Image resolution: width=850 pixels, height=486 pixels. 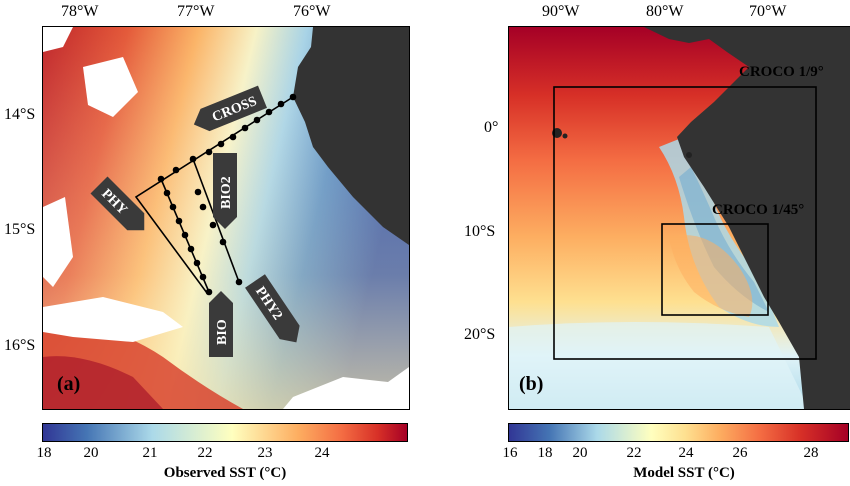 I want to click on lat-tick: 20°S, so click(x=480, y=334).